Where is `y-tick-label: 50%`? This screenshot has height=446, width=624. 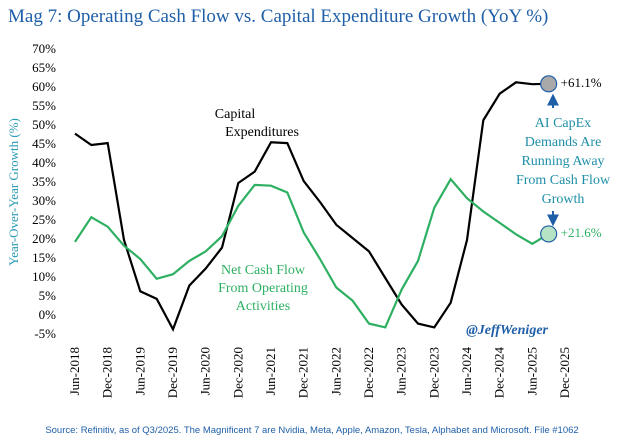
y-tick-label: 50% is located at coordinates (44, 124).